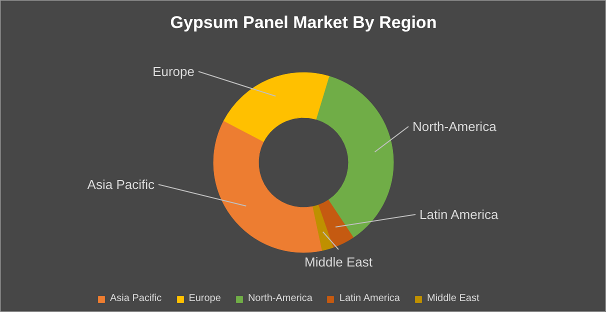 The image size is (606, 312). What do you see at coordinates (204, 298) in the screenshot?
I see `legend-label: Europe` at bounding box center [204, 298].